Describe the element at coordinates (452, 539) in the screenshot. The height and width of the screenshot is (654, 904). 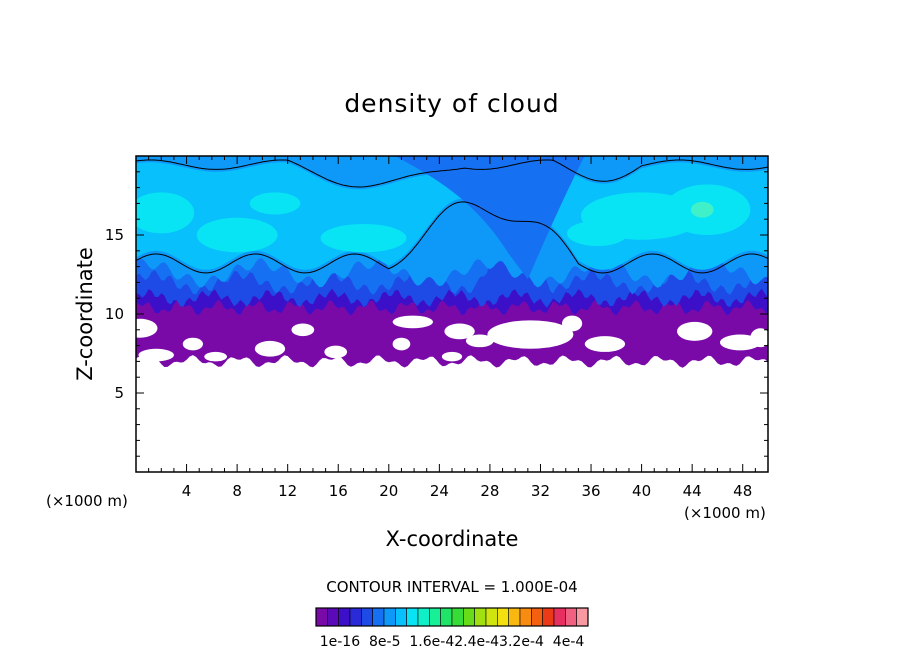
I see `x-axis-title: X-coordinate` at that location.